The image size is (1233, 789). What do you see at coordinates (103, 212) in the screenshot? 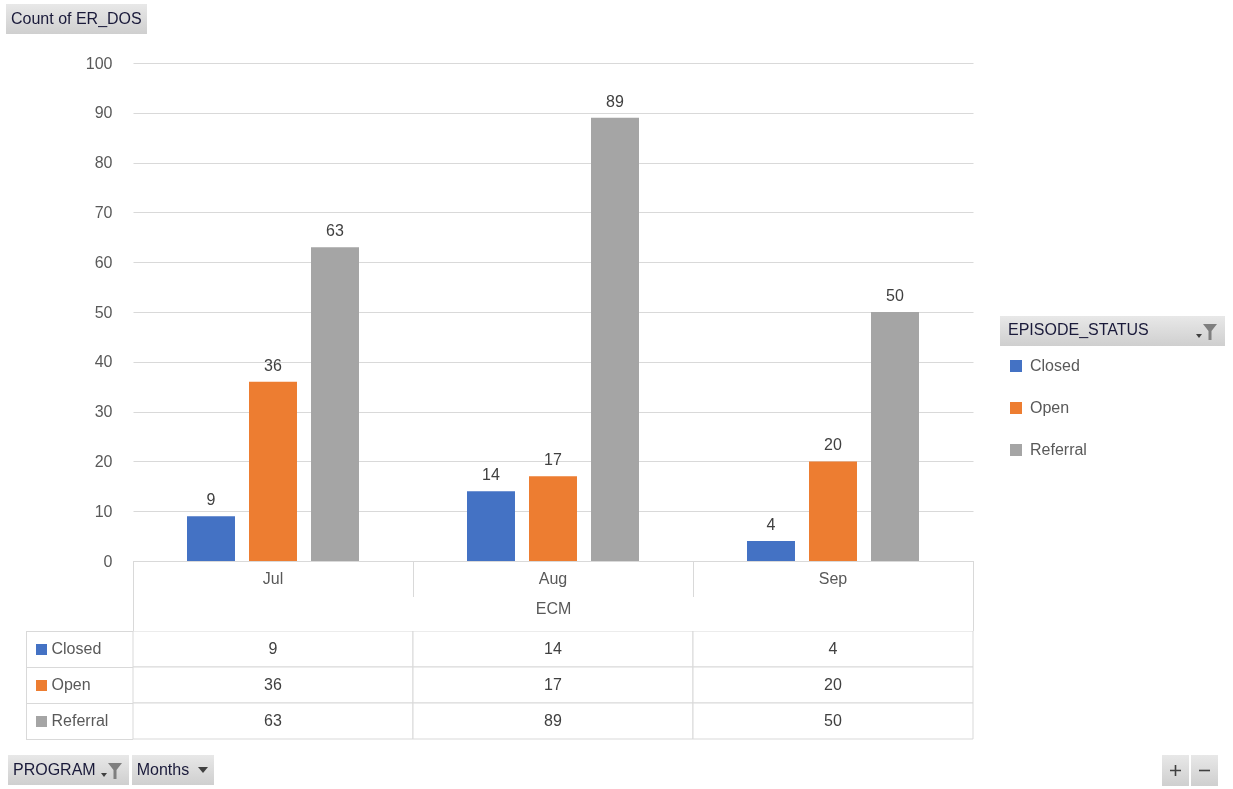
I see `y-tick-label: 70` at bounding box center [103, 212].